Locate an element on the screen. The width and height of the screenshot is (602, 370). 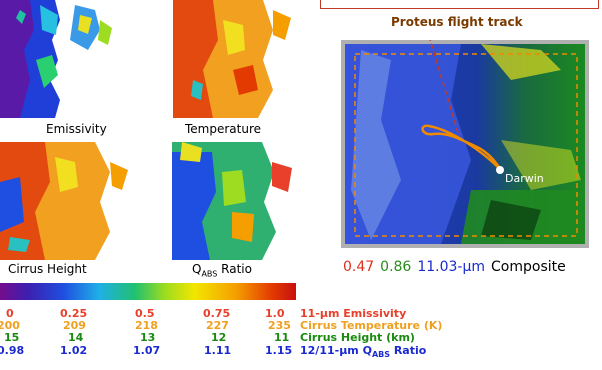
caption-g: 0.86 is located at coordinates (396, 267).